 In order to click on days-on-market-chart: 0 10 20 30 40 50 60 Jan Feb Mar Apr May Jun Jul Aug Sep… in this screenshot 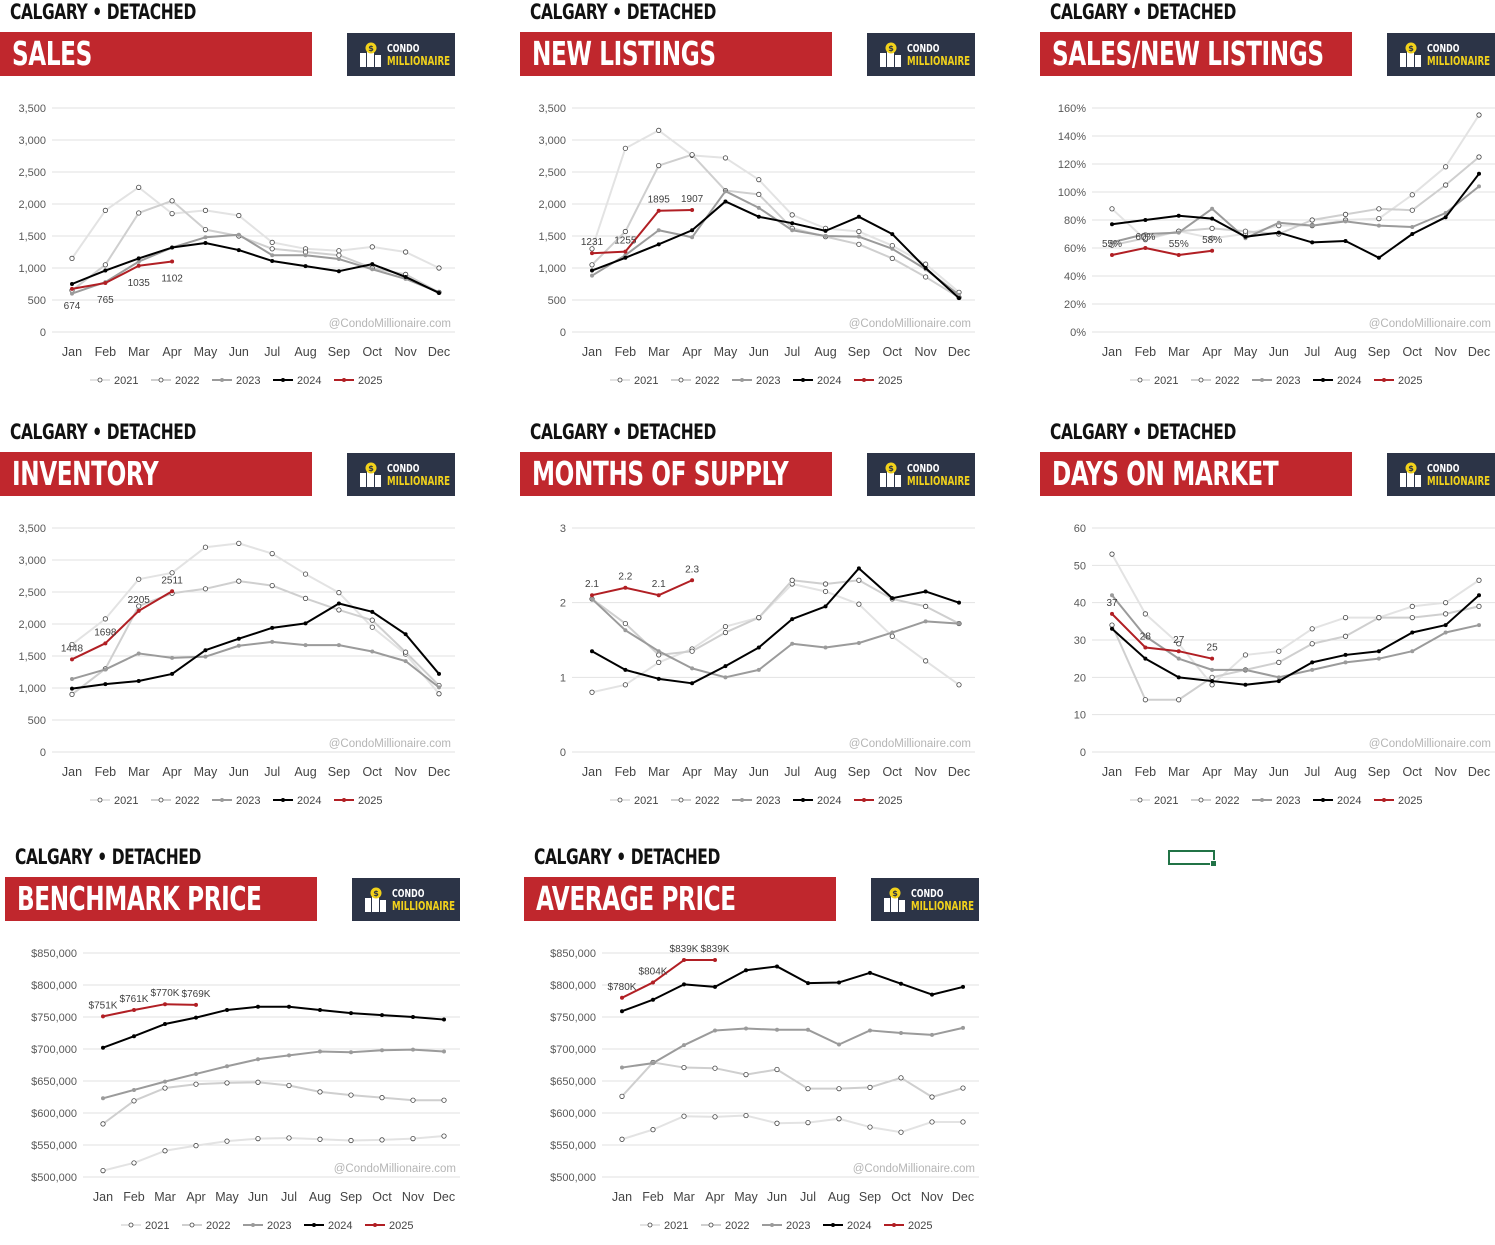, I will do `click(1284, 665)`.